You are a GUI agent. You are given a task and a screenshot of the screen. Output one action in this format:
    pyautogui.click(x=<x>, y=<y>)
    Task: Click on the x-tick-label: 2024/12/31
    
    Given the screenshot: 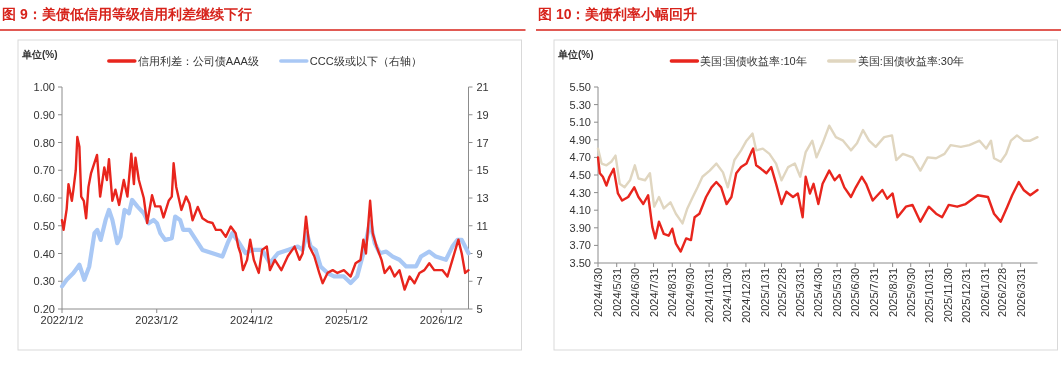 What is the action you would take?
    pyautogui.click(x=745, y=296)
    